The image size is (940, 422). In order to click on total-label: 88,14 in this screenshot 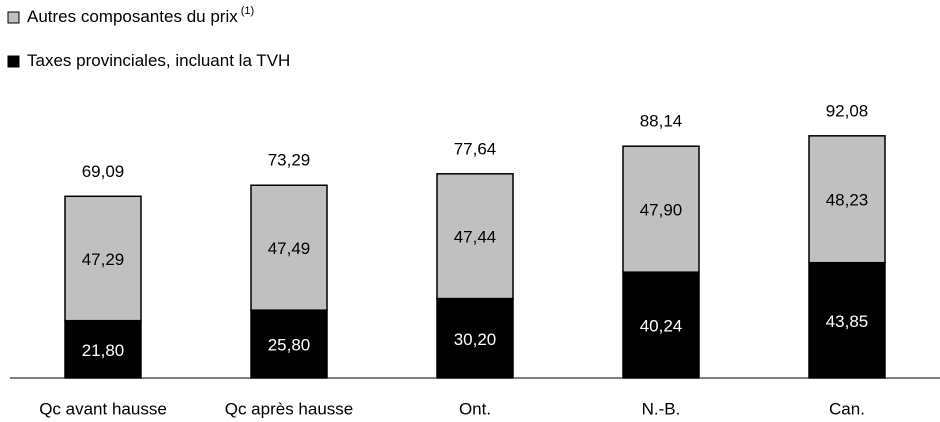, I will do `click(661, 121)`.